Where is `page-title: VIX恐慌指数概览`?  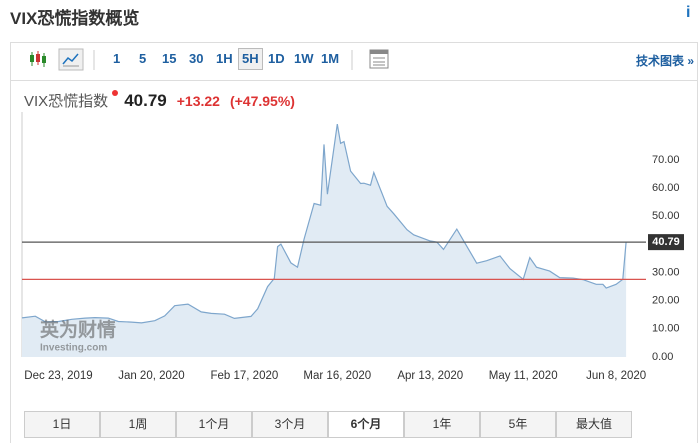
page-title: VIX恐慌指数概览 is located at coordinates (75, 18).